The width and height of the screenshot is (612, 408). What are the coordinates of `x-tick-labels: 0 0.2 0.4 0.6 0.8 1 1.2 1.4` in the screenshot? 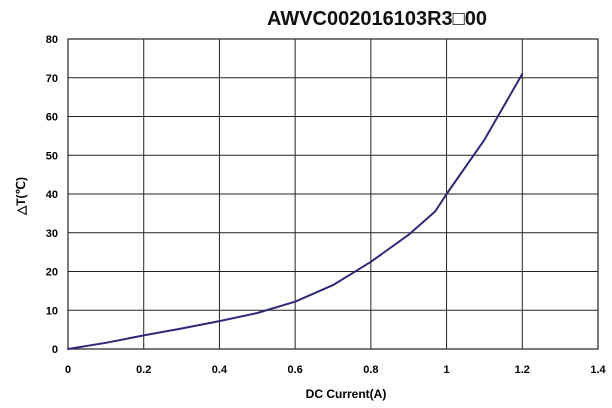 It's located at (336, 370).